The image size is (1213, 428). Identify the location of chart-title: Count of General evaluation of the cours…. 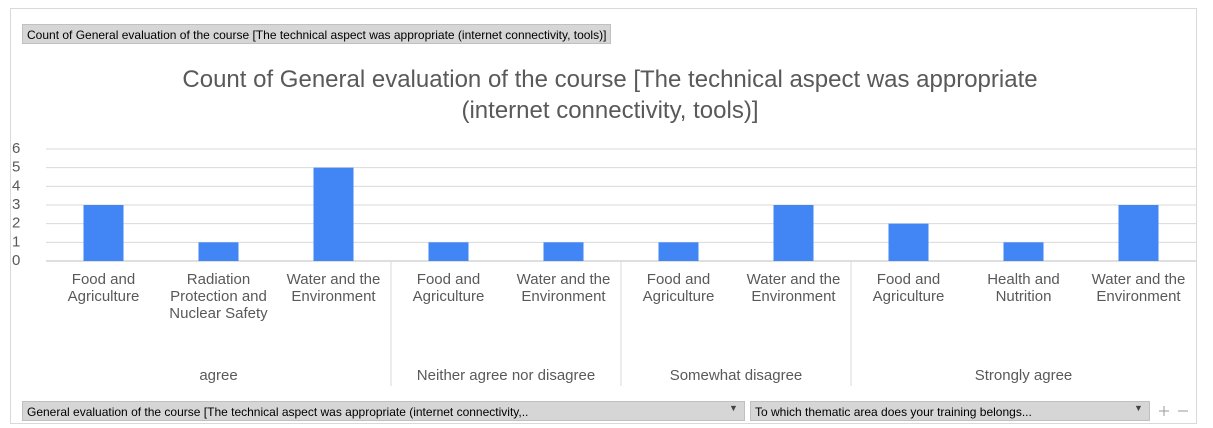
(610, 95).